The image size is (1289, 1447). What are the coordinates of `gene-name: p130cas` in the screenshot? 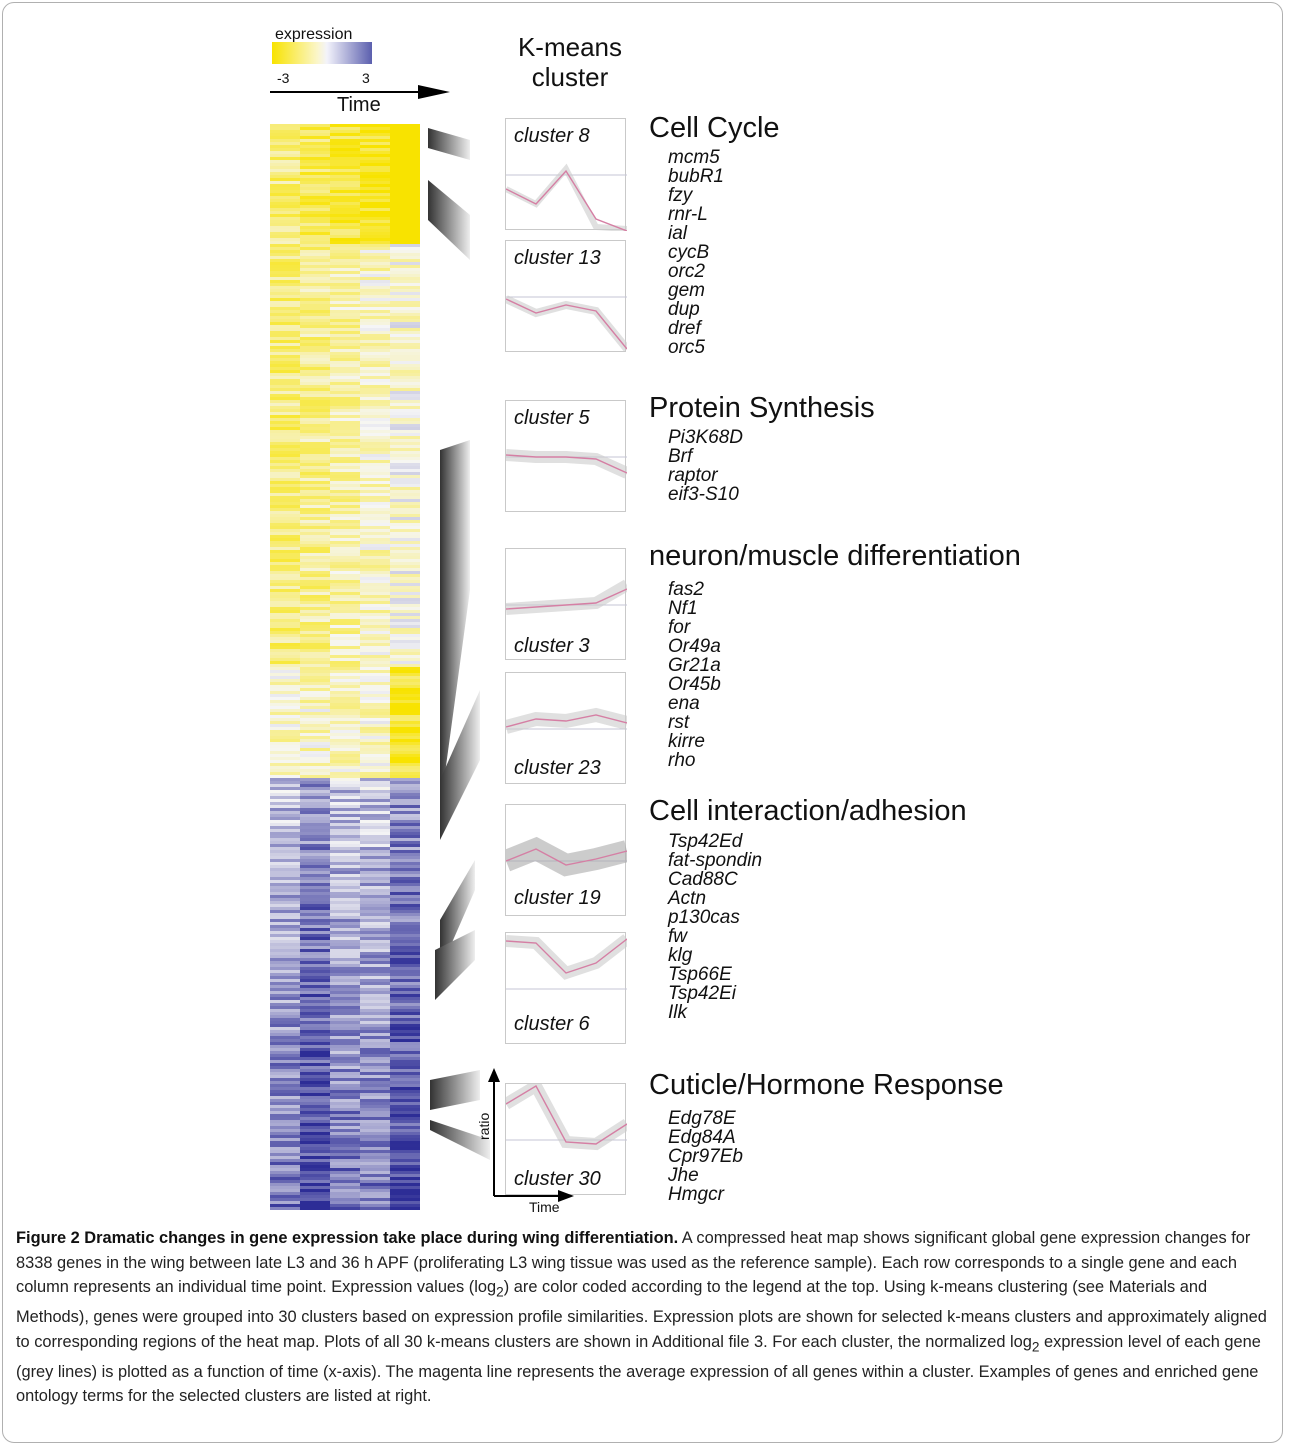 It's located at (704, 917).